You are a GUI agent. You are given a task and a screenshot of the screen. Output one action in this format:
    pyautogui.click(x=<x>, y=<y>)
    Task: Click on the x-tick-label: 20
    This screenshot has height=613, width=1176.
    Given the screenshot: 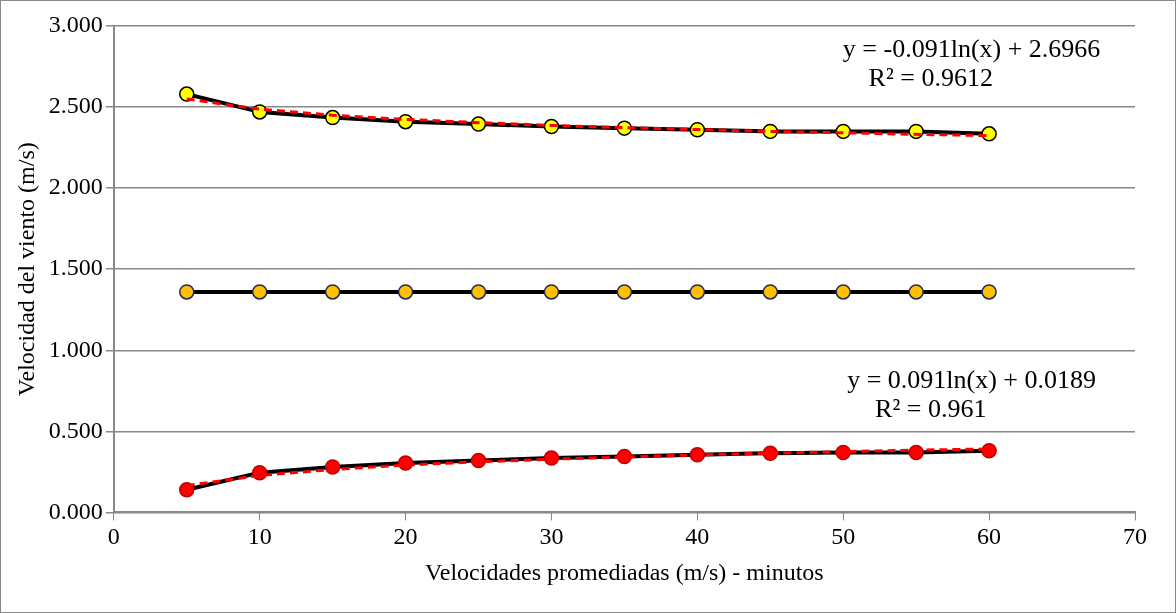 What is the action you would take?
    pyautogui.click(x=405, y=536)
    